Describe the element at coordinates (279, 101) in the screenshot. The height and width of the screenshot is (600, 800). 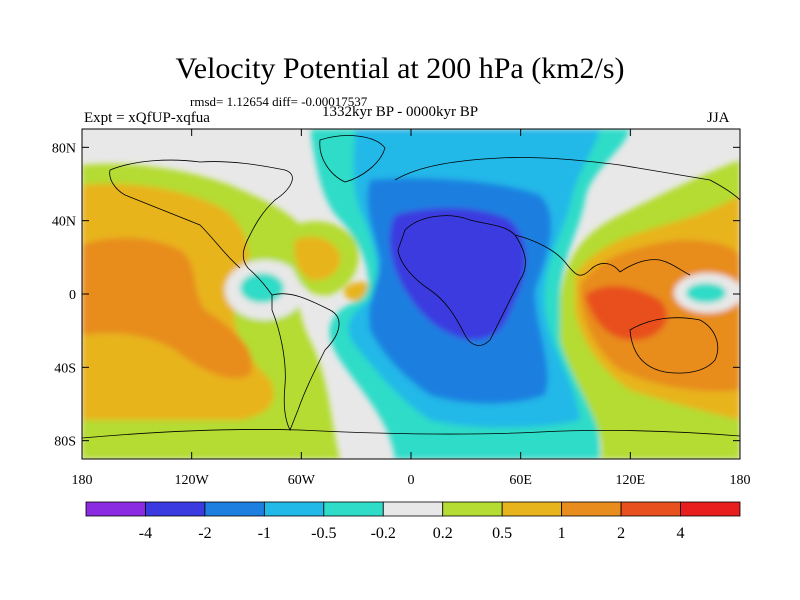
I see `stats-label: rmsd= 1.12654 diff= -0.00017537` at that location.